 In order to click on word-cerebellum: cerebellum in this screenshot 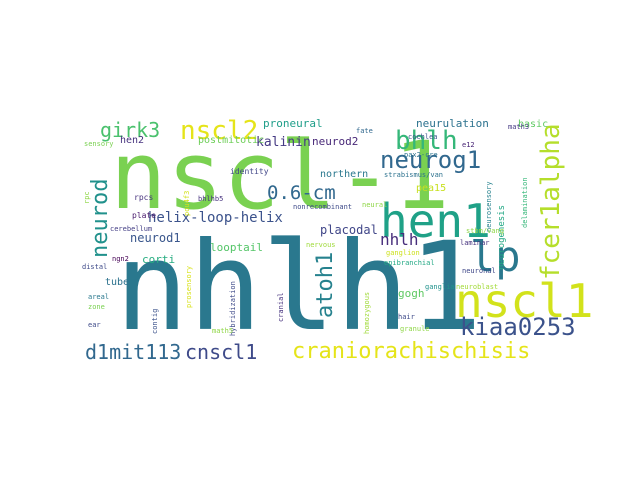, I will do `click(131, 229)`.